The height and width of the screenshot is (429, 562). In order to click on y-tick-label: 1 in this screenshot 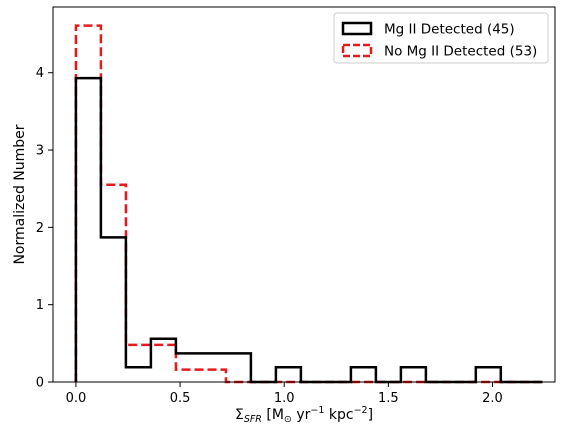, I will do `click(40, 305)`.